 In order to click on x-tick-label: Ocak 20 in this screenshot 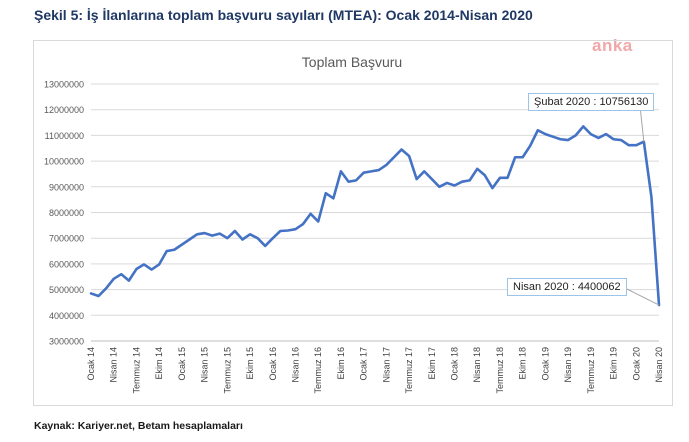, I will do `click(636, 364)`.